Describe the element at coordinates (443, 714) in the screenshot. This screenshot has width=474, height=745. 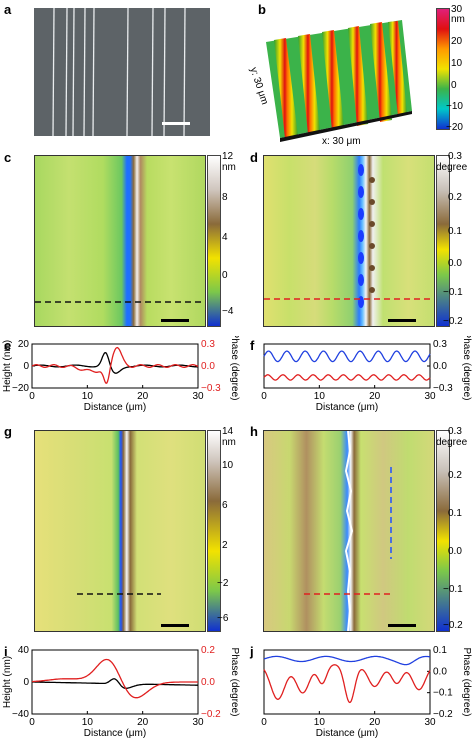
I see `j-y2tick-label: −0.2` at that location.